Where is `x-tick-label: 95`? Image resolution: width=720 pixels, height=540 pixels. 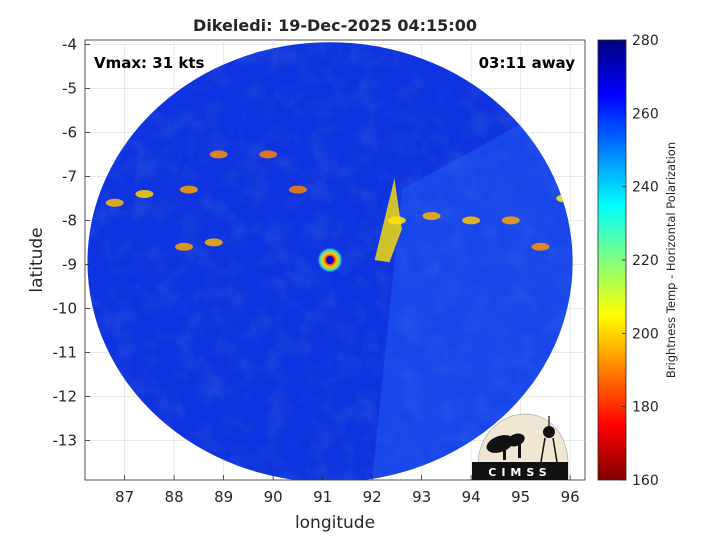 x-tick-label: 95 is located at coordinates (520, 497).